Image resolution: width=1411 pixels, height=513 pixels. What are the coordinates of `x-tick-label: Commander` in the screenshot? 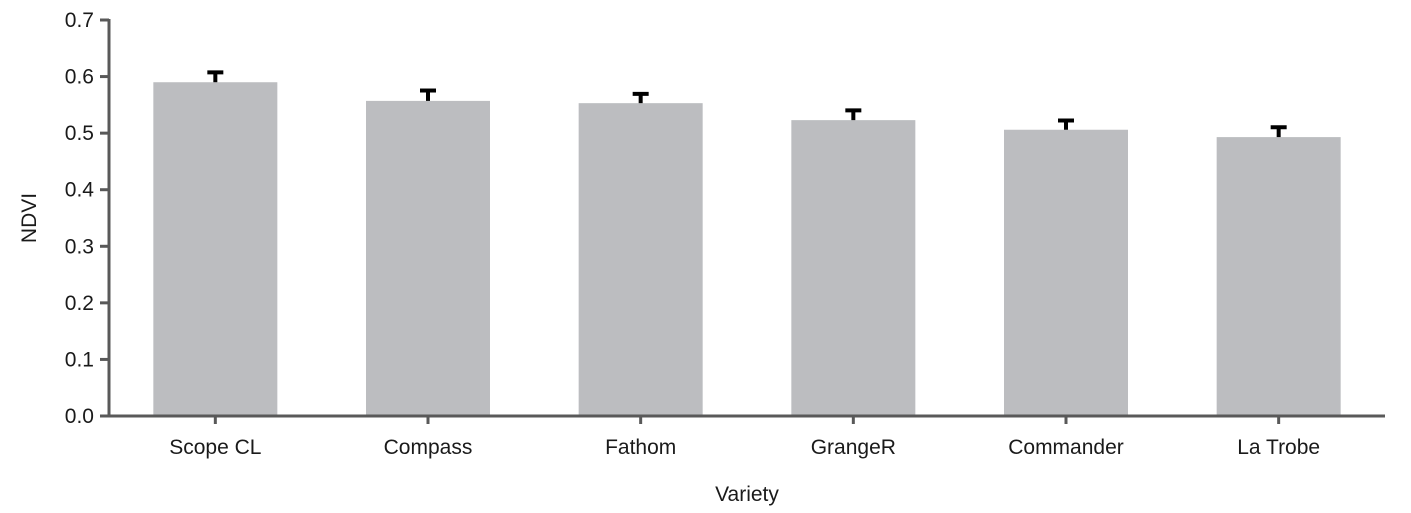 It's located at (1066, 447).